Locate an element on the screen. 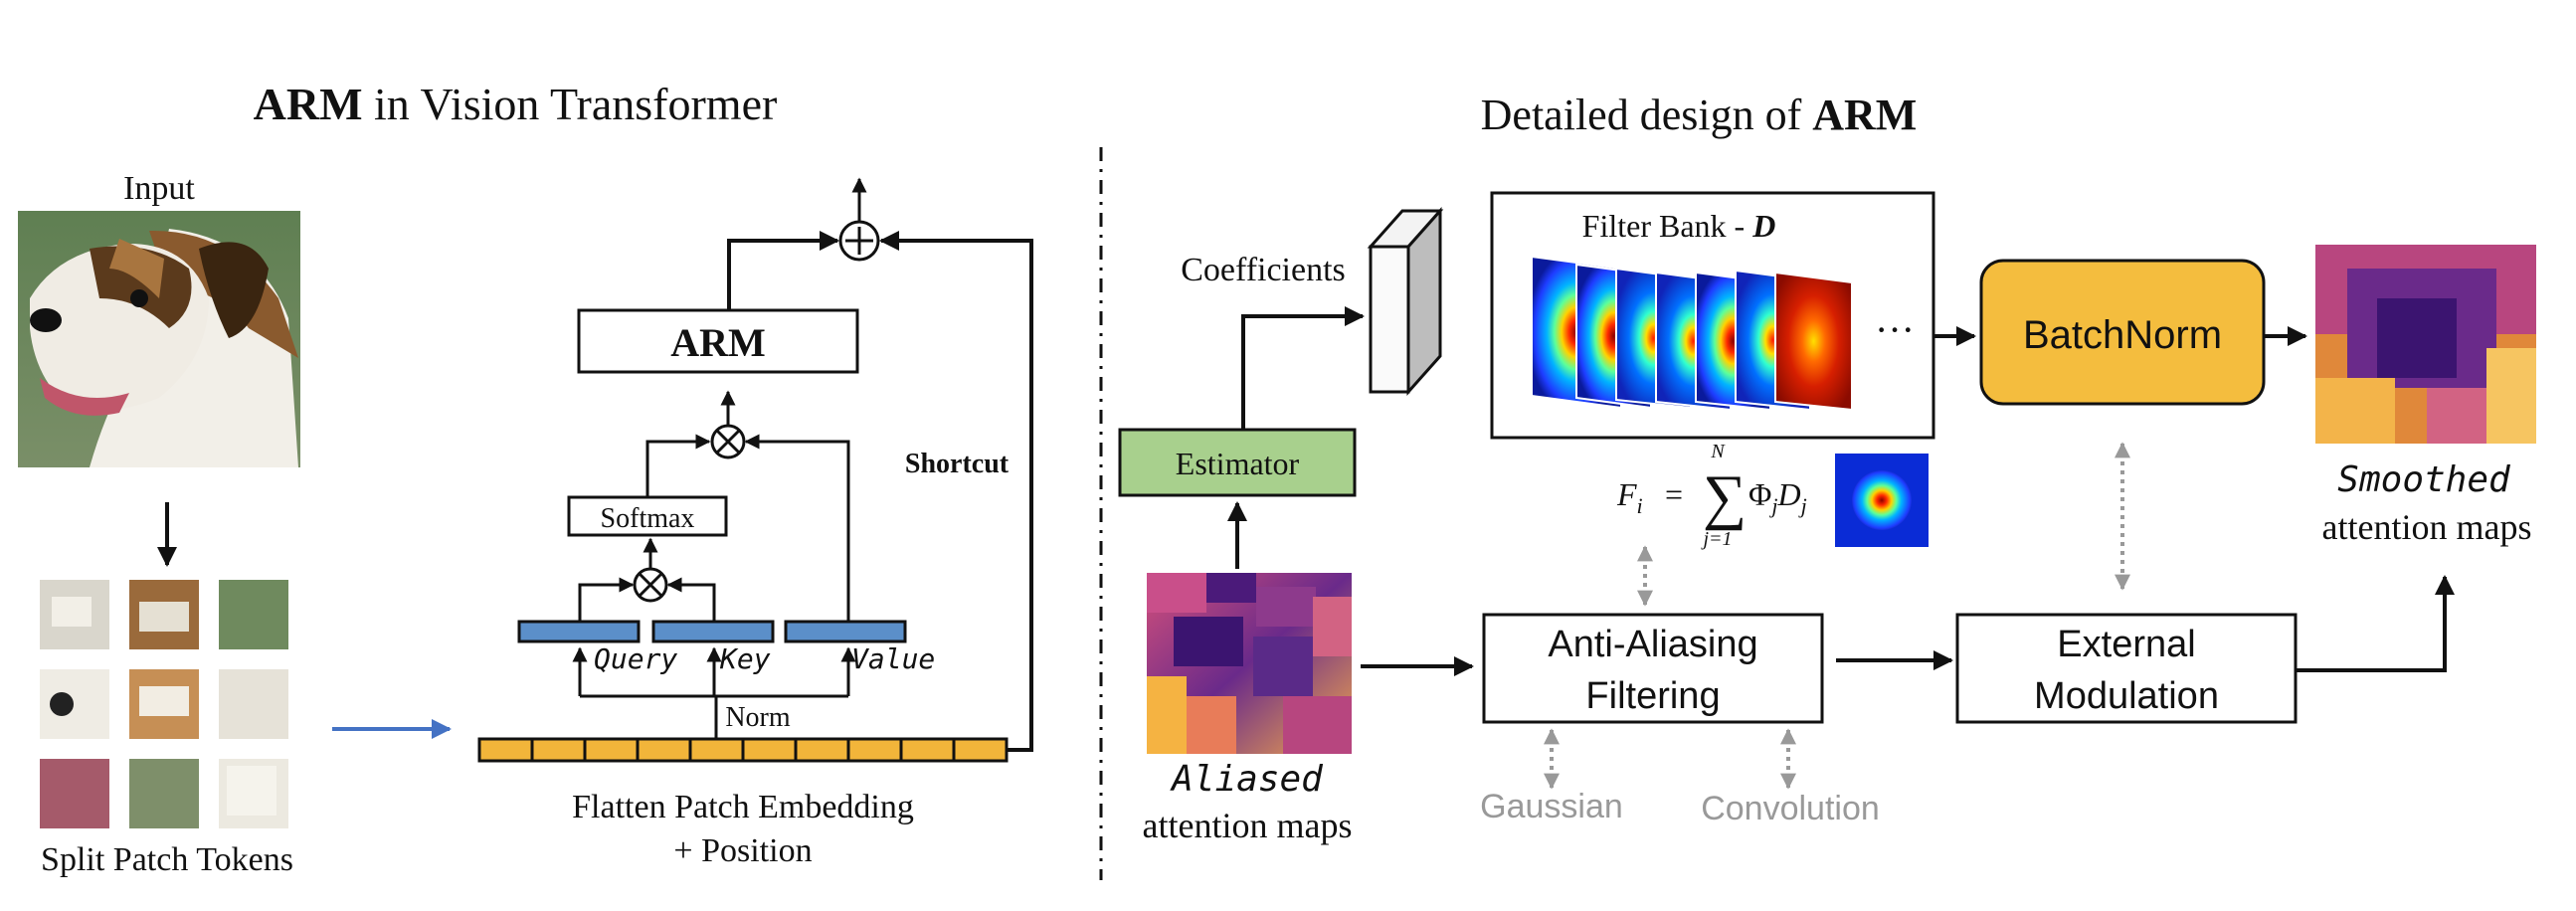 The height and width of the screenshot is (911, 2576). batchnorm-label: BatchNorm is located at coordinates (2122, 335).